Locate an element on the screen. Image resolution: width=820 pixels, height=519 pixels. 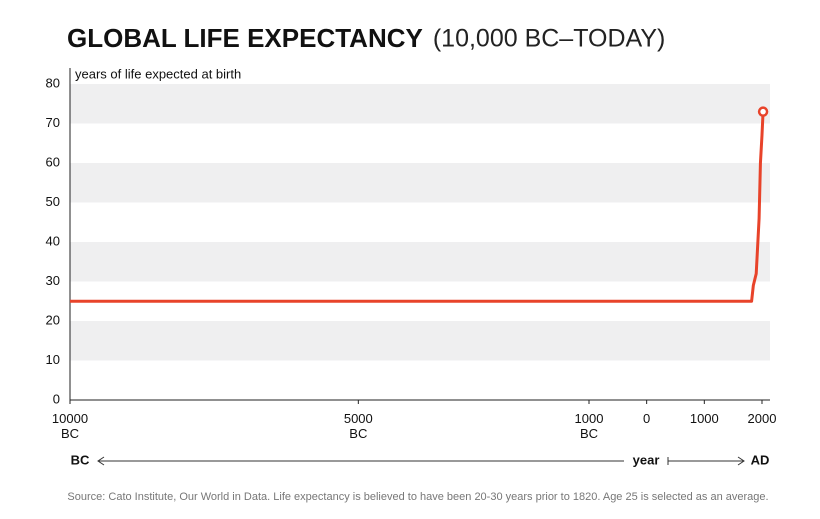
y-tick-label: 50 is located at coordinates (53, 201).